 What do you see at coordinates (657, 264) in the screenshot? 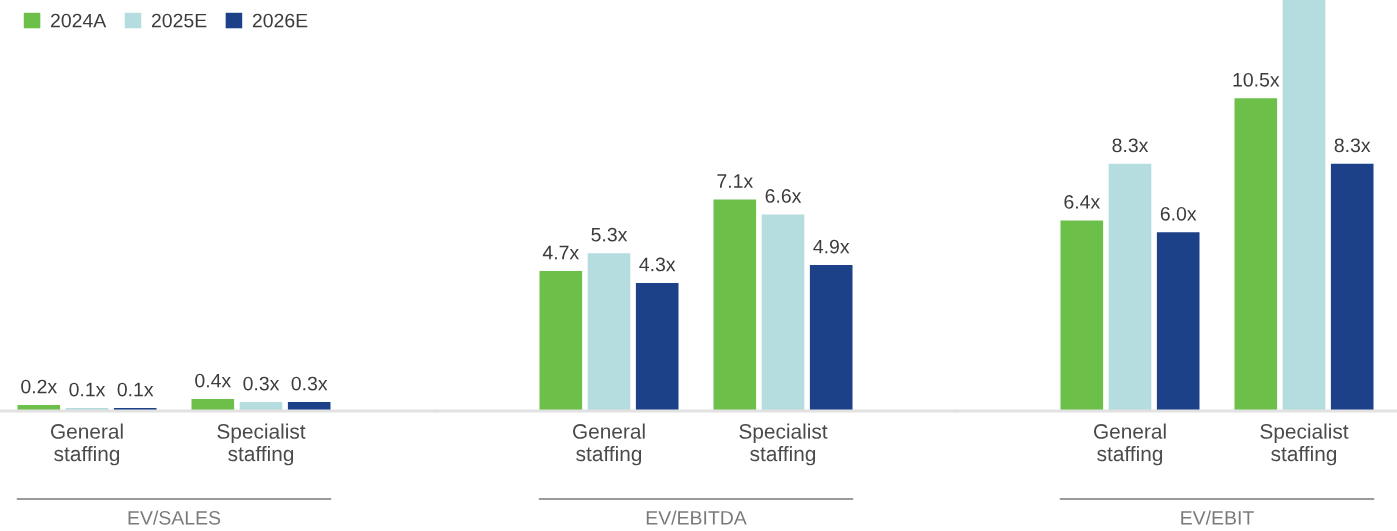
I see `data-label: 4.3x` at bounding box center [657, 264].